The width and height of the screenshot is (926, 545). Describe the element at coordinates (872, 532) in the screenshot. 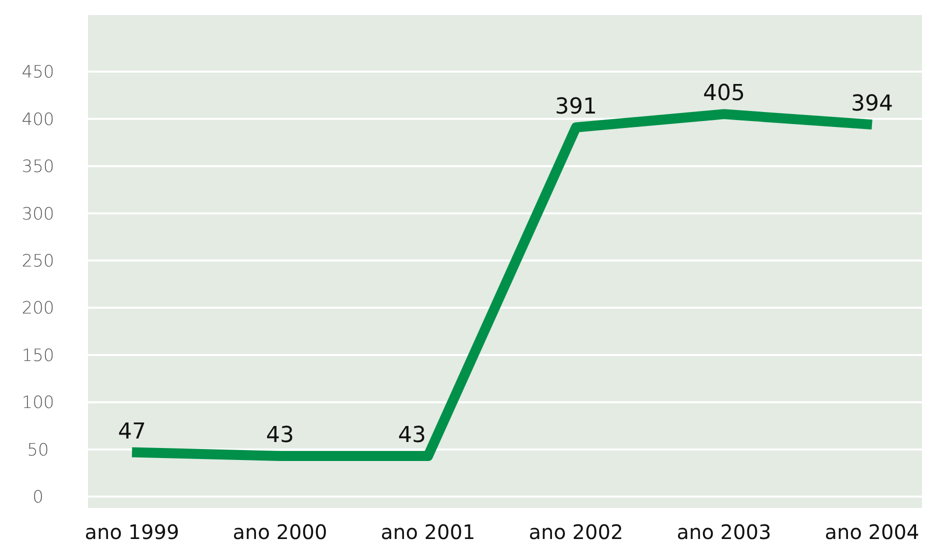

I see `x-tick-label: ano 2004` at that location.